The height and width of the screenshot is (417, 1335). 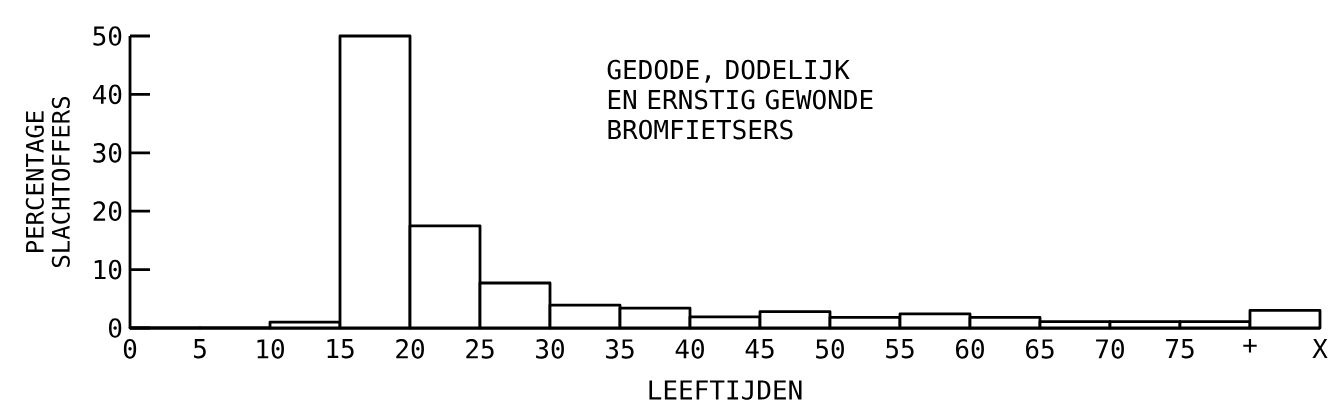 I want to click on x-tick-label: 65, so click(x=1040, y=349).